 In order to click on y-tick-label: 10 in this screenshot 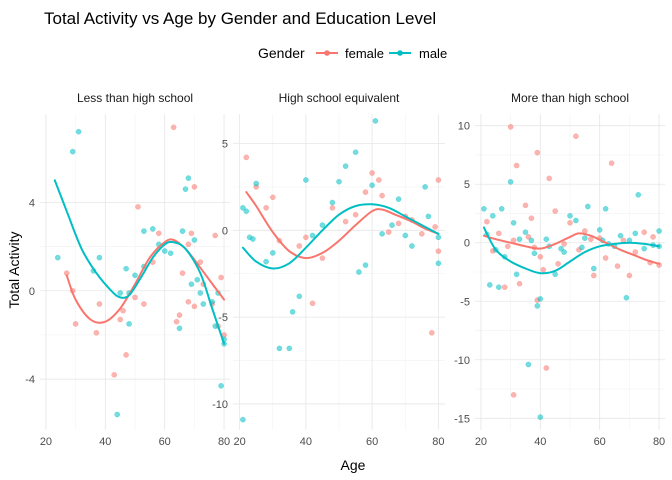, I will do `click(464, 127)`.